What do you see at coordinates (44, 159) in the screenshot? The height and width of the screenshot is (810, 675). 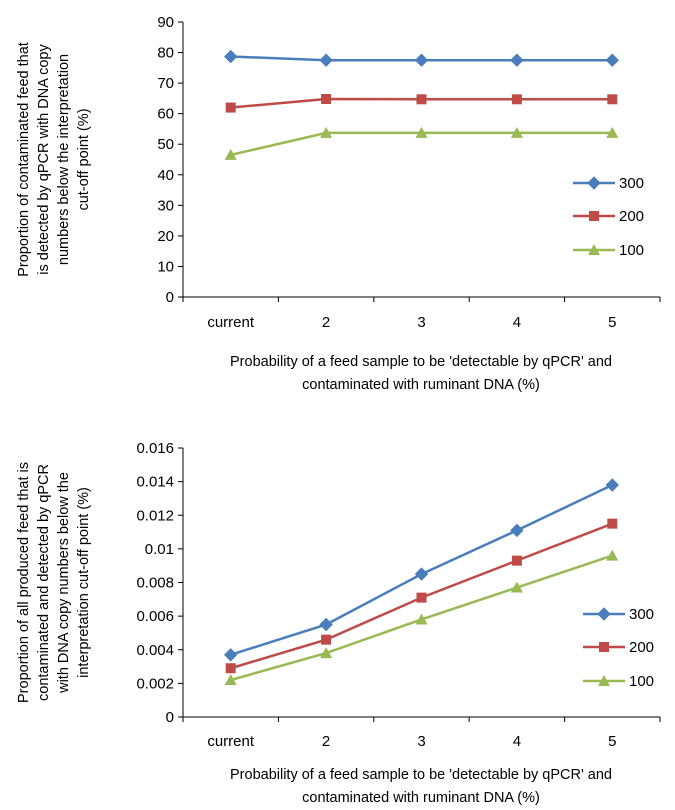 I see `y-axis-title-line: is detected by qPCR with DNA copy` at bounding box center [44, 159].